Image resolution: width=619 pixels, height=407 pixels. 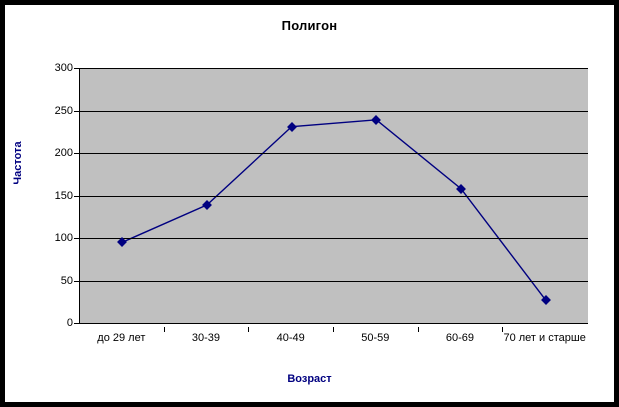 What do you see at coordinates (290, 338) in the screenshot?
I see `x-axis-tick-label: 40-49` at bounding box center [290, 338].